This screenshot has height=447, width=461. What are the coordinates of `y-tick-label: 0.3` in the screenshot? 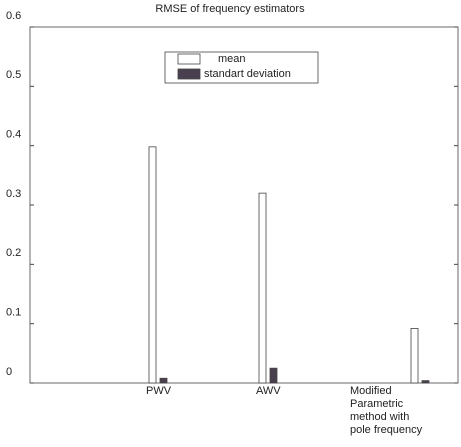 It's located at (13, 194).